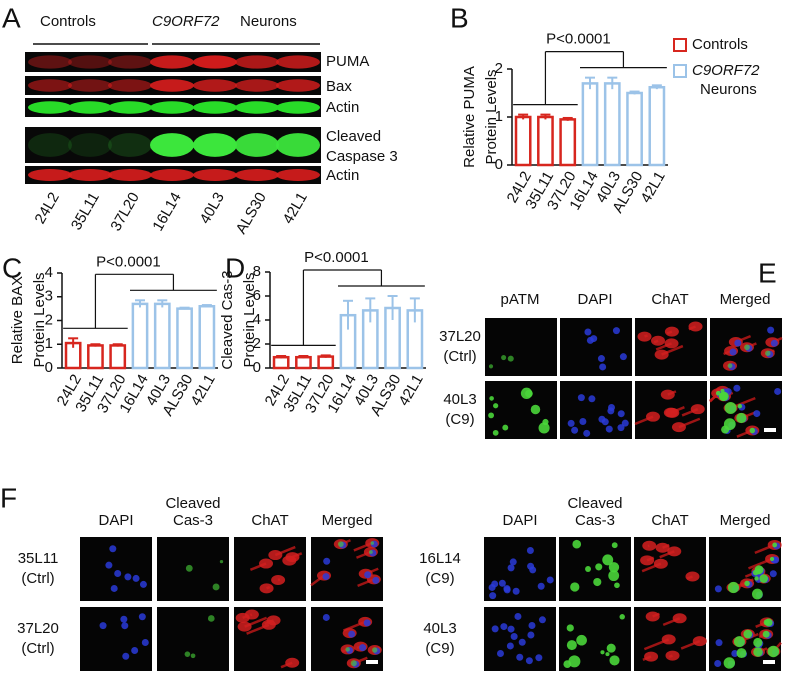  I want to click on row-label: 37L20, so click(38, 628).